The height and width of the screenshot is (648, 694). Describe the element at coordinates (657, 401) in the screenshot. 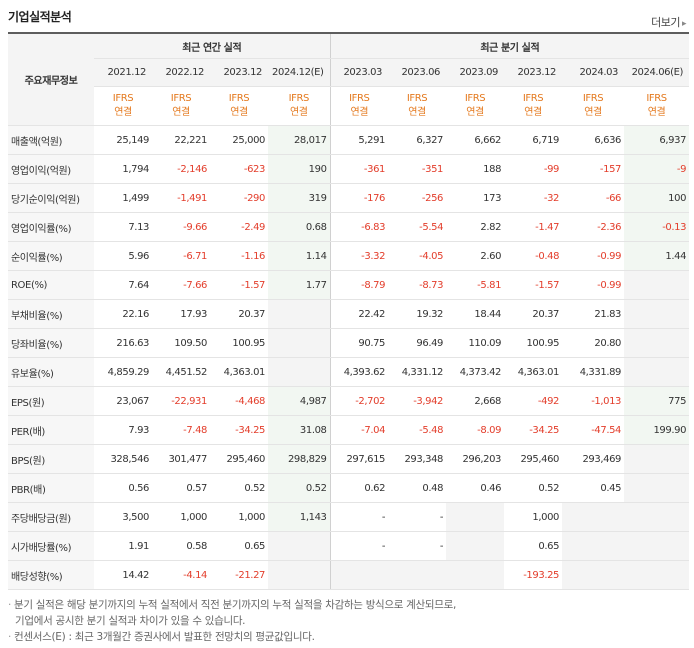

I see `table-cell: 775` at that location.